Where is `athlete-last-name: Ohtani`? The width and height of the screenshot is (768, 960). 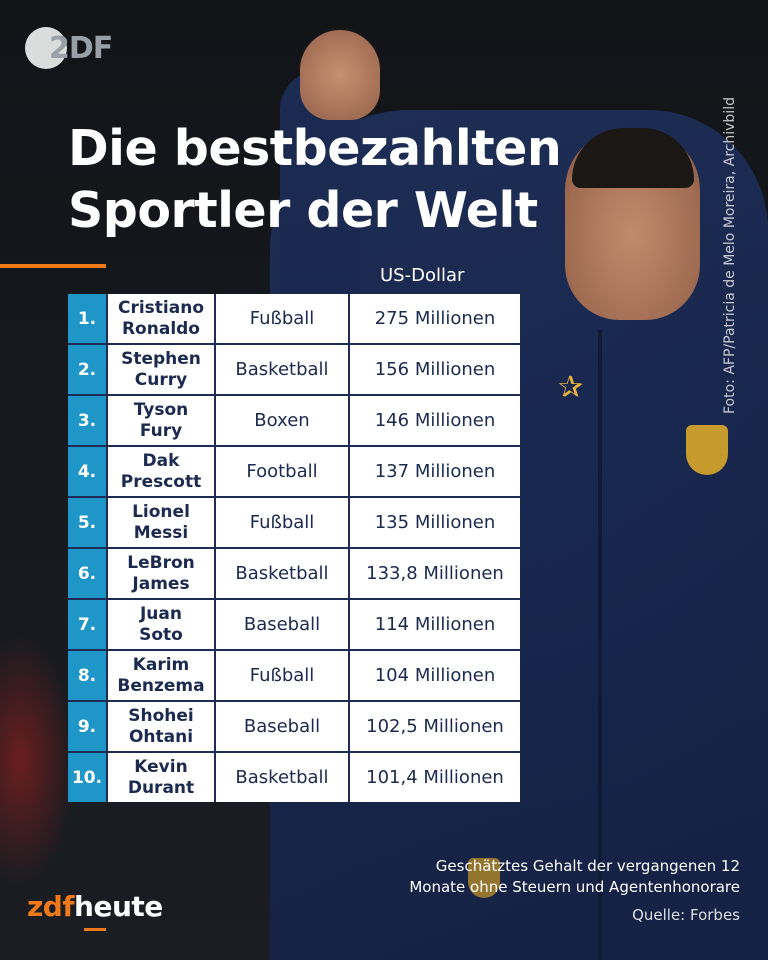 athlete-last-name: Ohtani is located at coordinates (161, 736).